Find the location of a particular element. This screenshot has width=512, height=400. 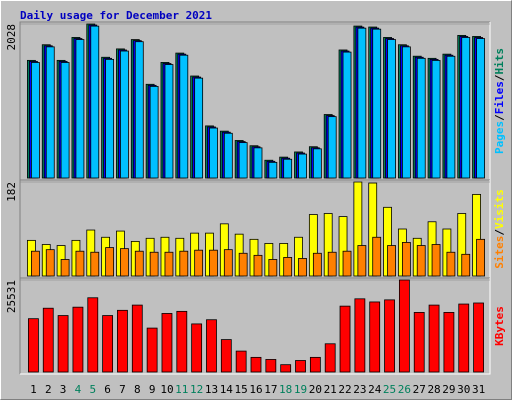

x-tick-label: 3 is located at coordinates (63, 389).